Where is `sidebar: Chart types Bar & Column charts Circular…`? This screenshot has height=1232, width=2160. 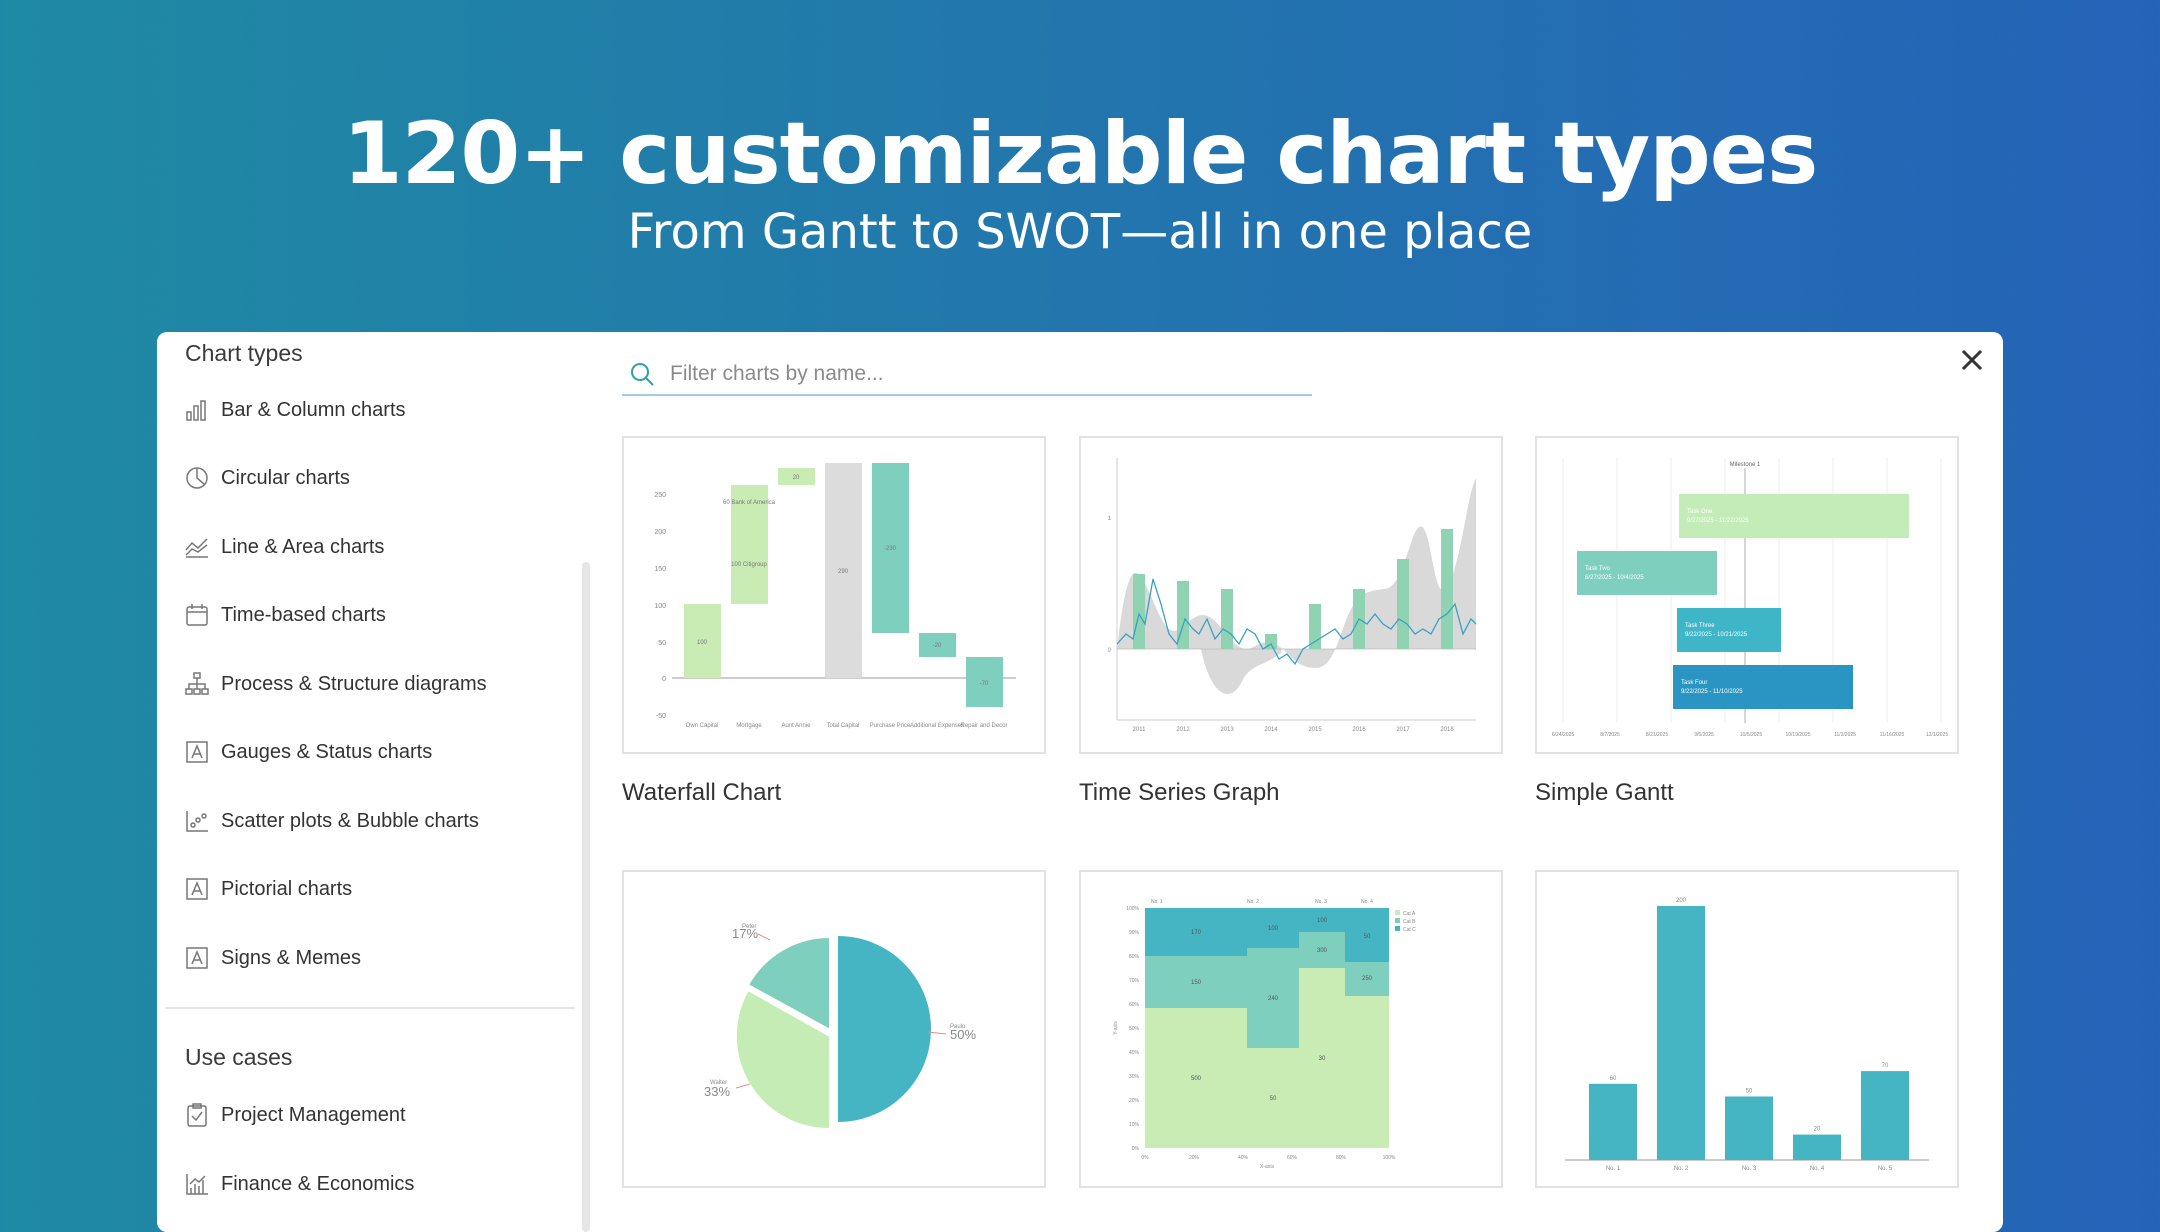
sidebar: Chart types Bar & Column charts Circular… is located at coordinates (367, 782).